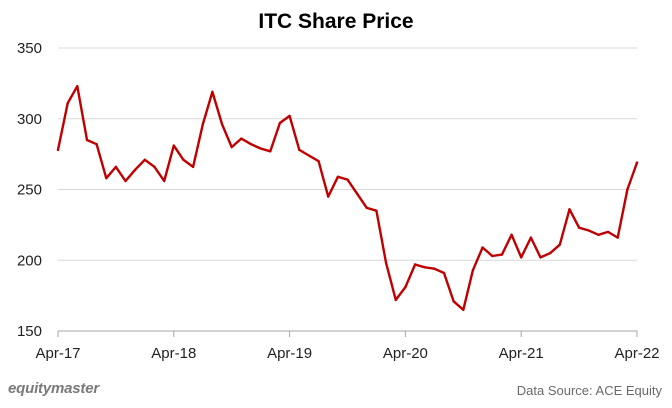 The image size is (672, 408). Describe the element at coordinates (335, 21) in the screenshot. I see `chart-title: ITC Share Price` at that location.